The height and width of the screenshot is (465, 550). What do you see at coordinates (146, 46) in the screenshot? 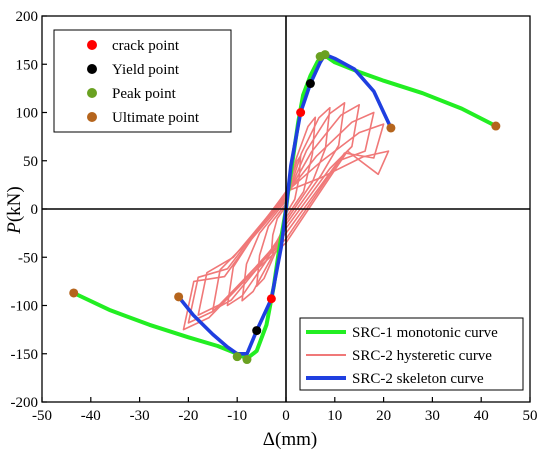
I see `point-legend-label: crack point` at bounding box center [146, 46].